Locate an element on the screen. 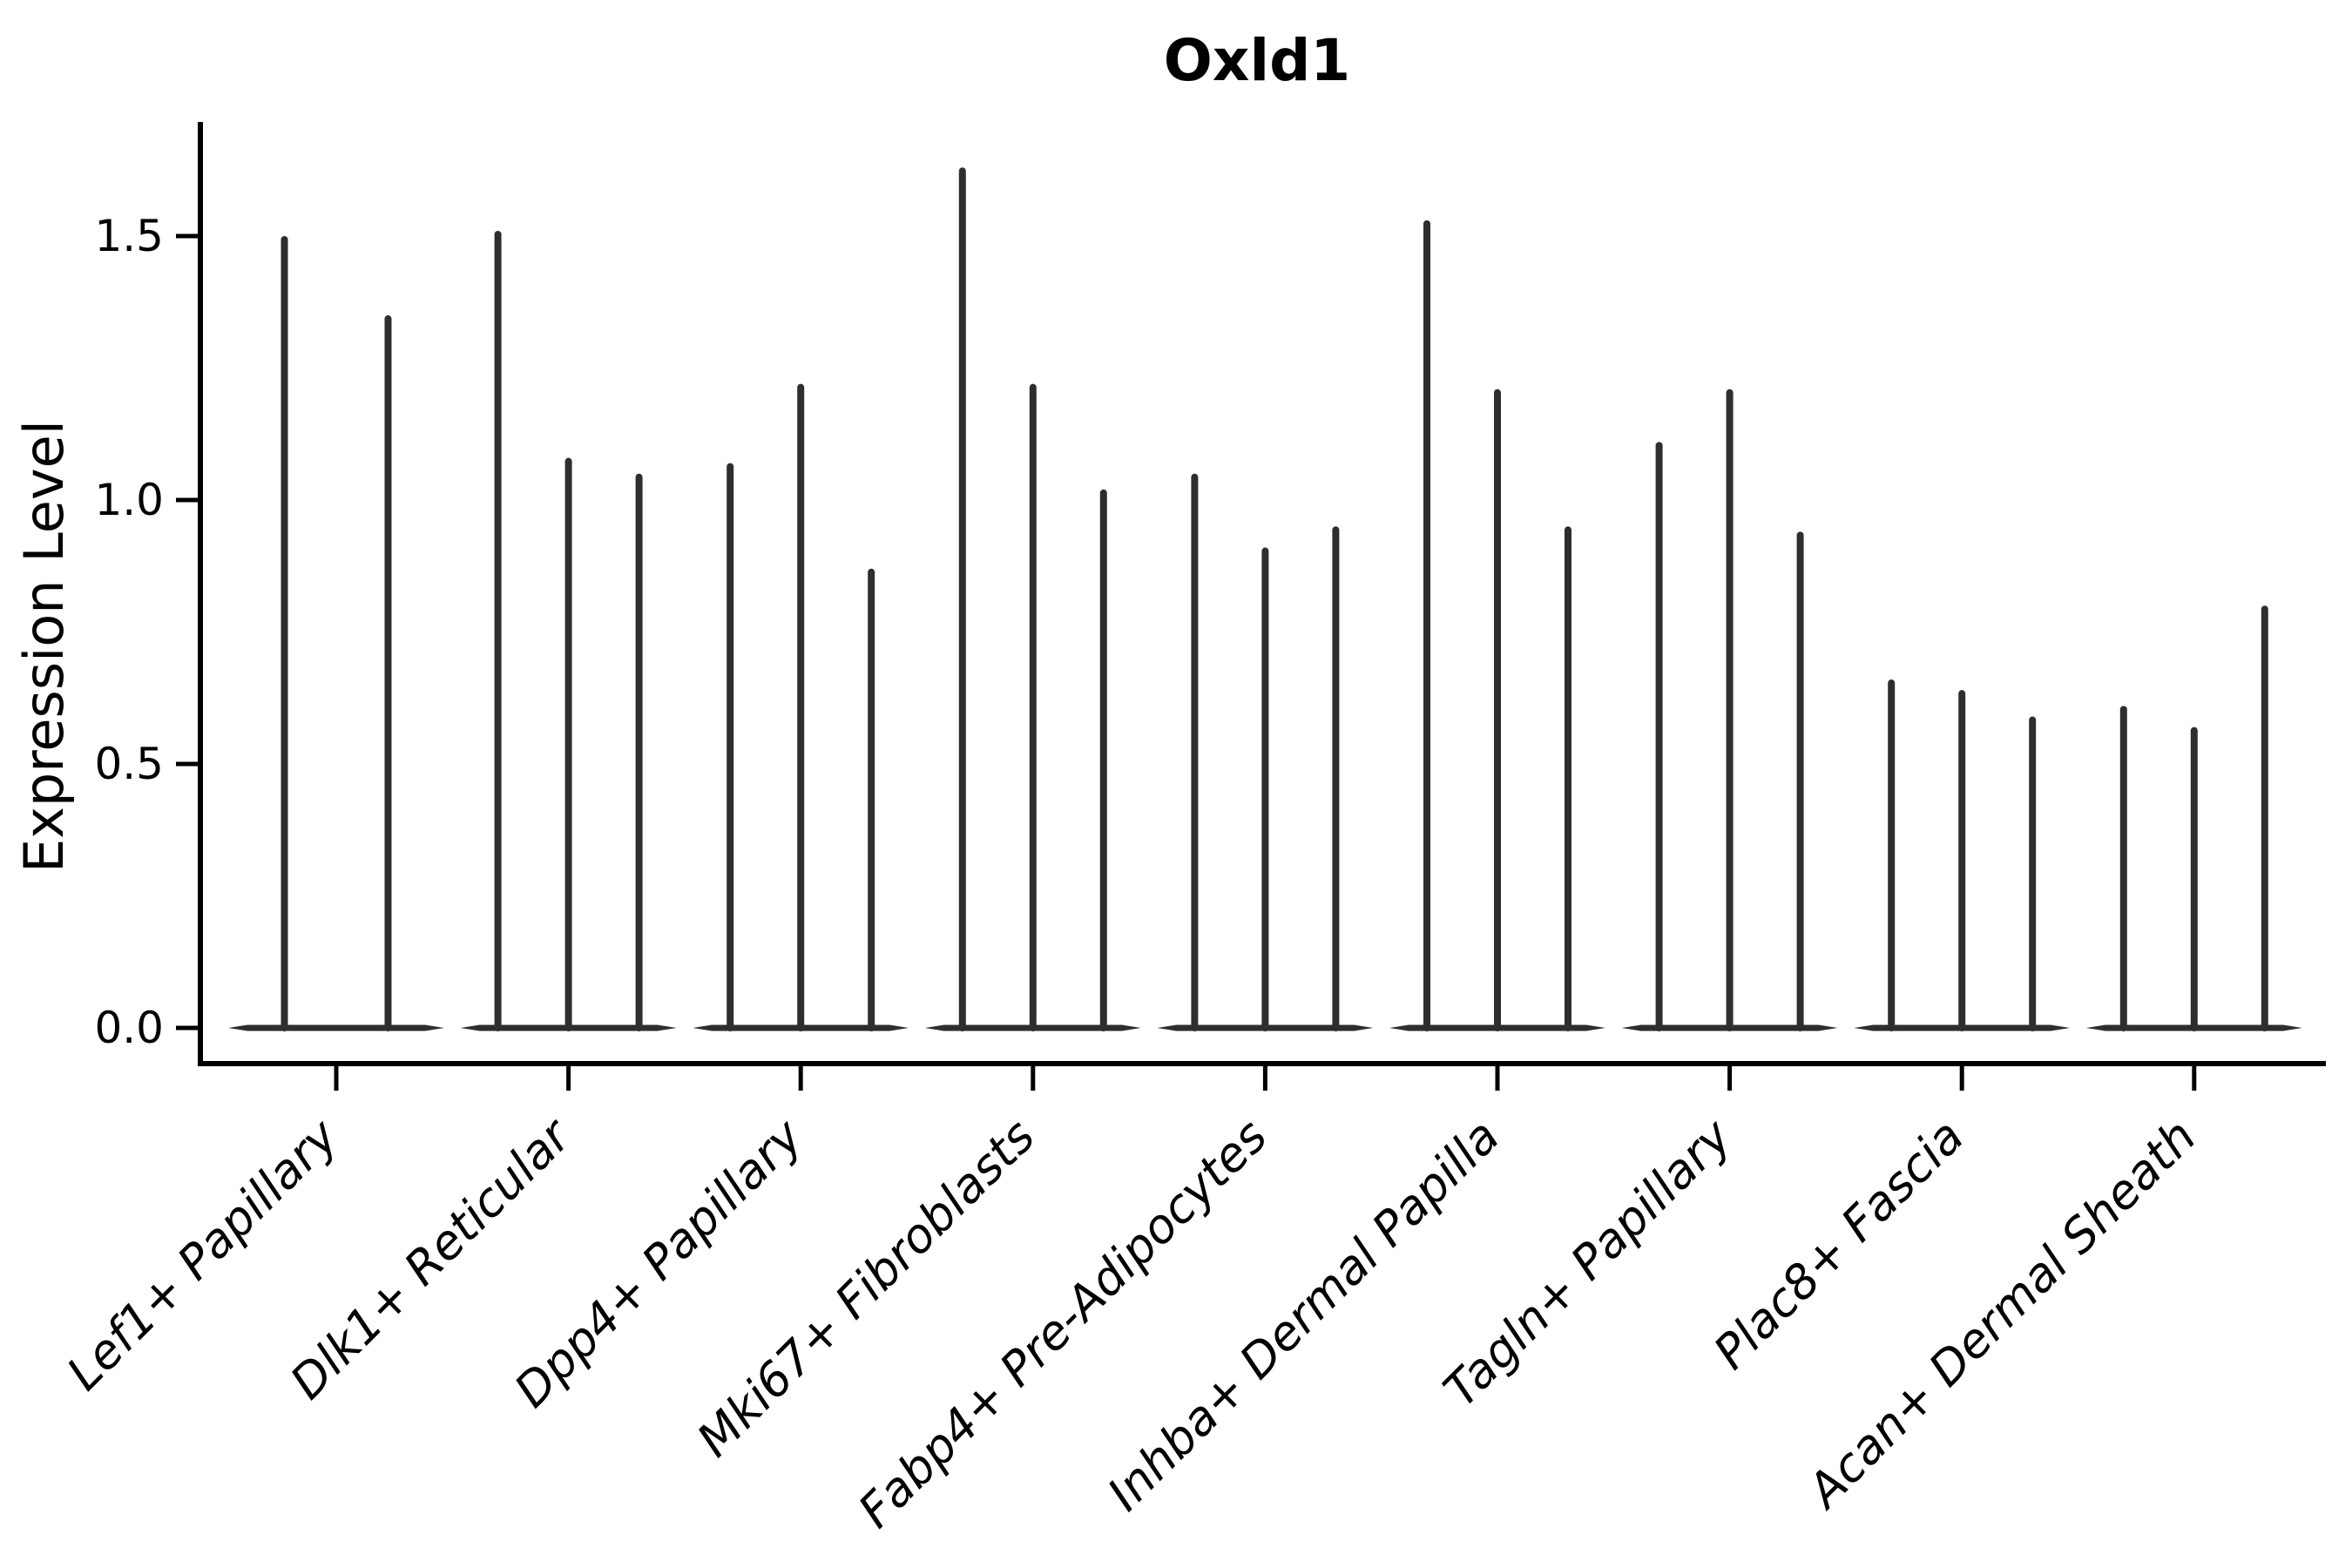 Image resolution: width=2352 pixels, height=1568 pixels. violin-base is located at coordinates (336, 1027).